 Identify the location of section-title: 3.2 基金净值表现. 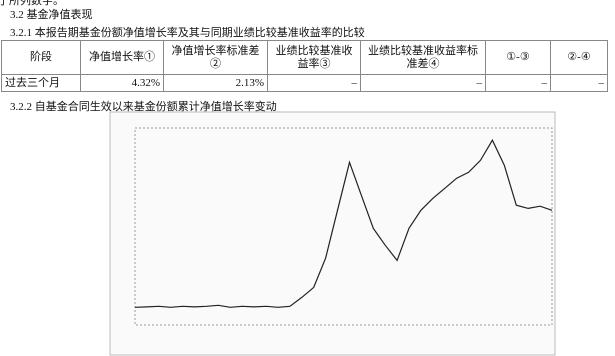
(51, 15).